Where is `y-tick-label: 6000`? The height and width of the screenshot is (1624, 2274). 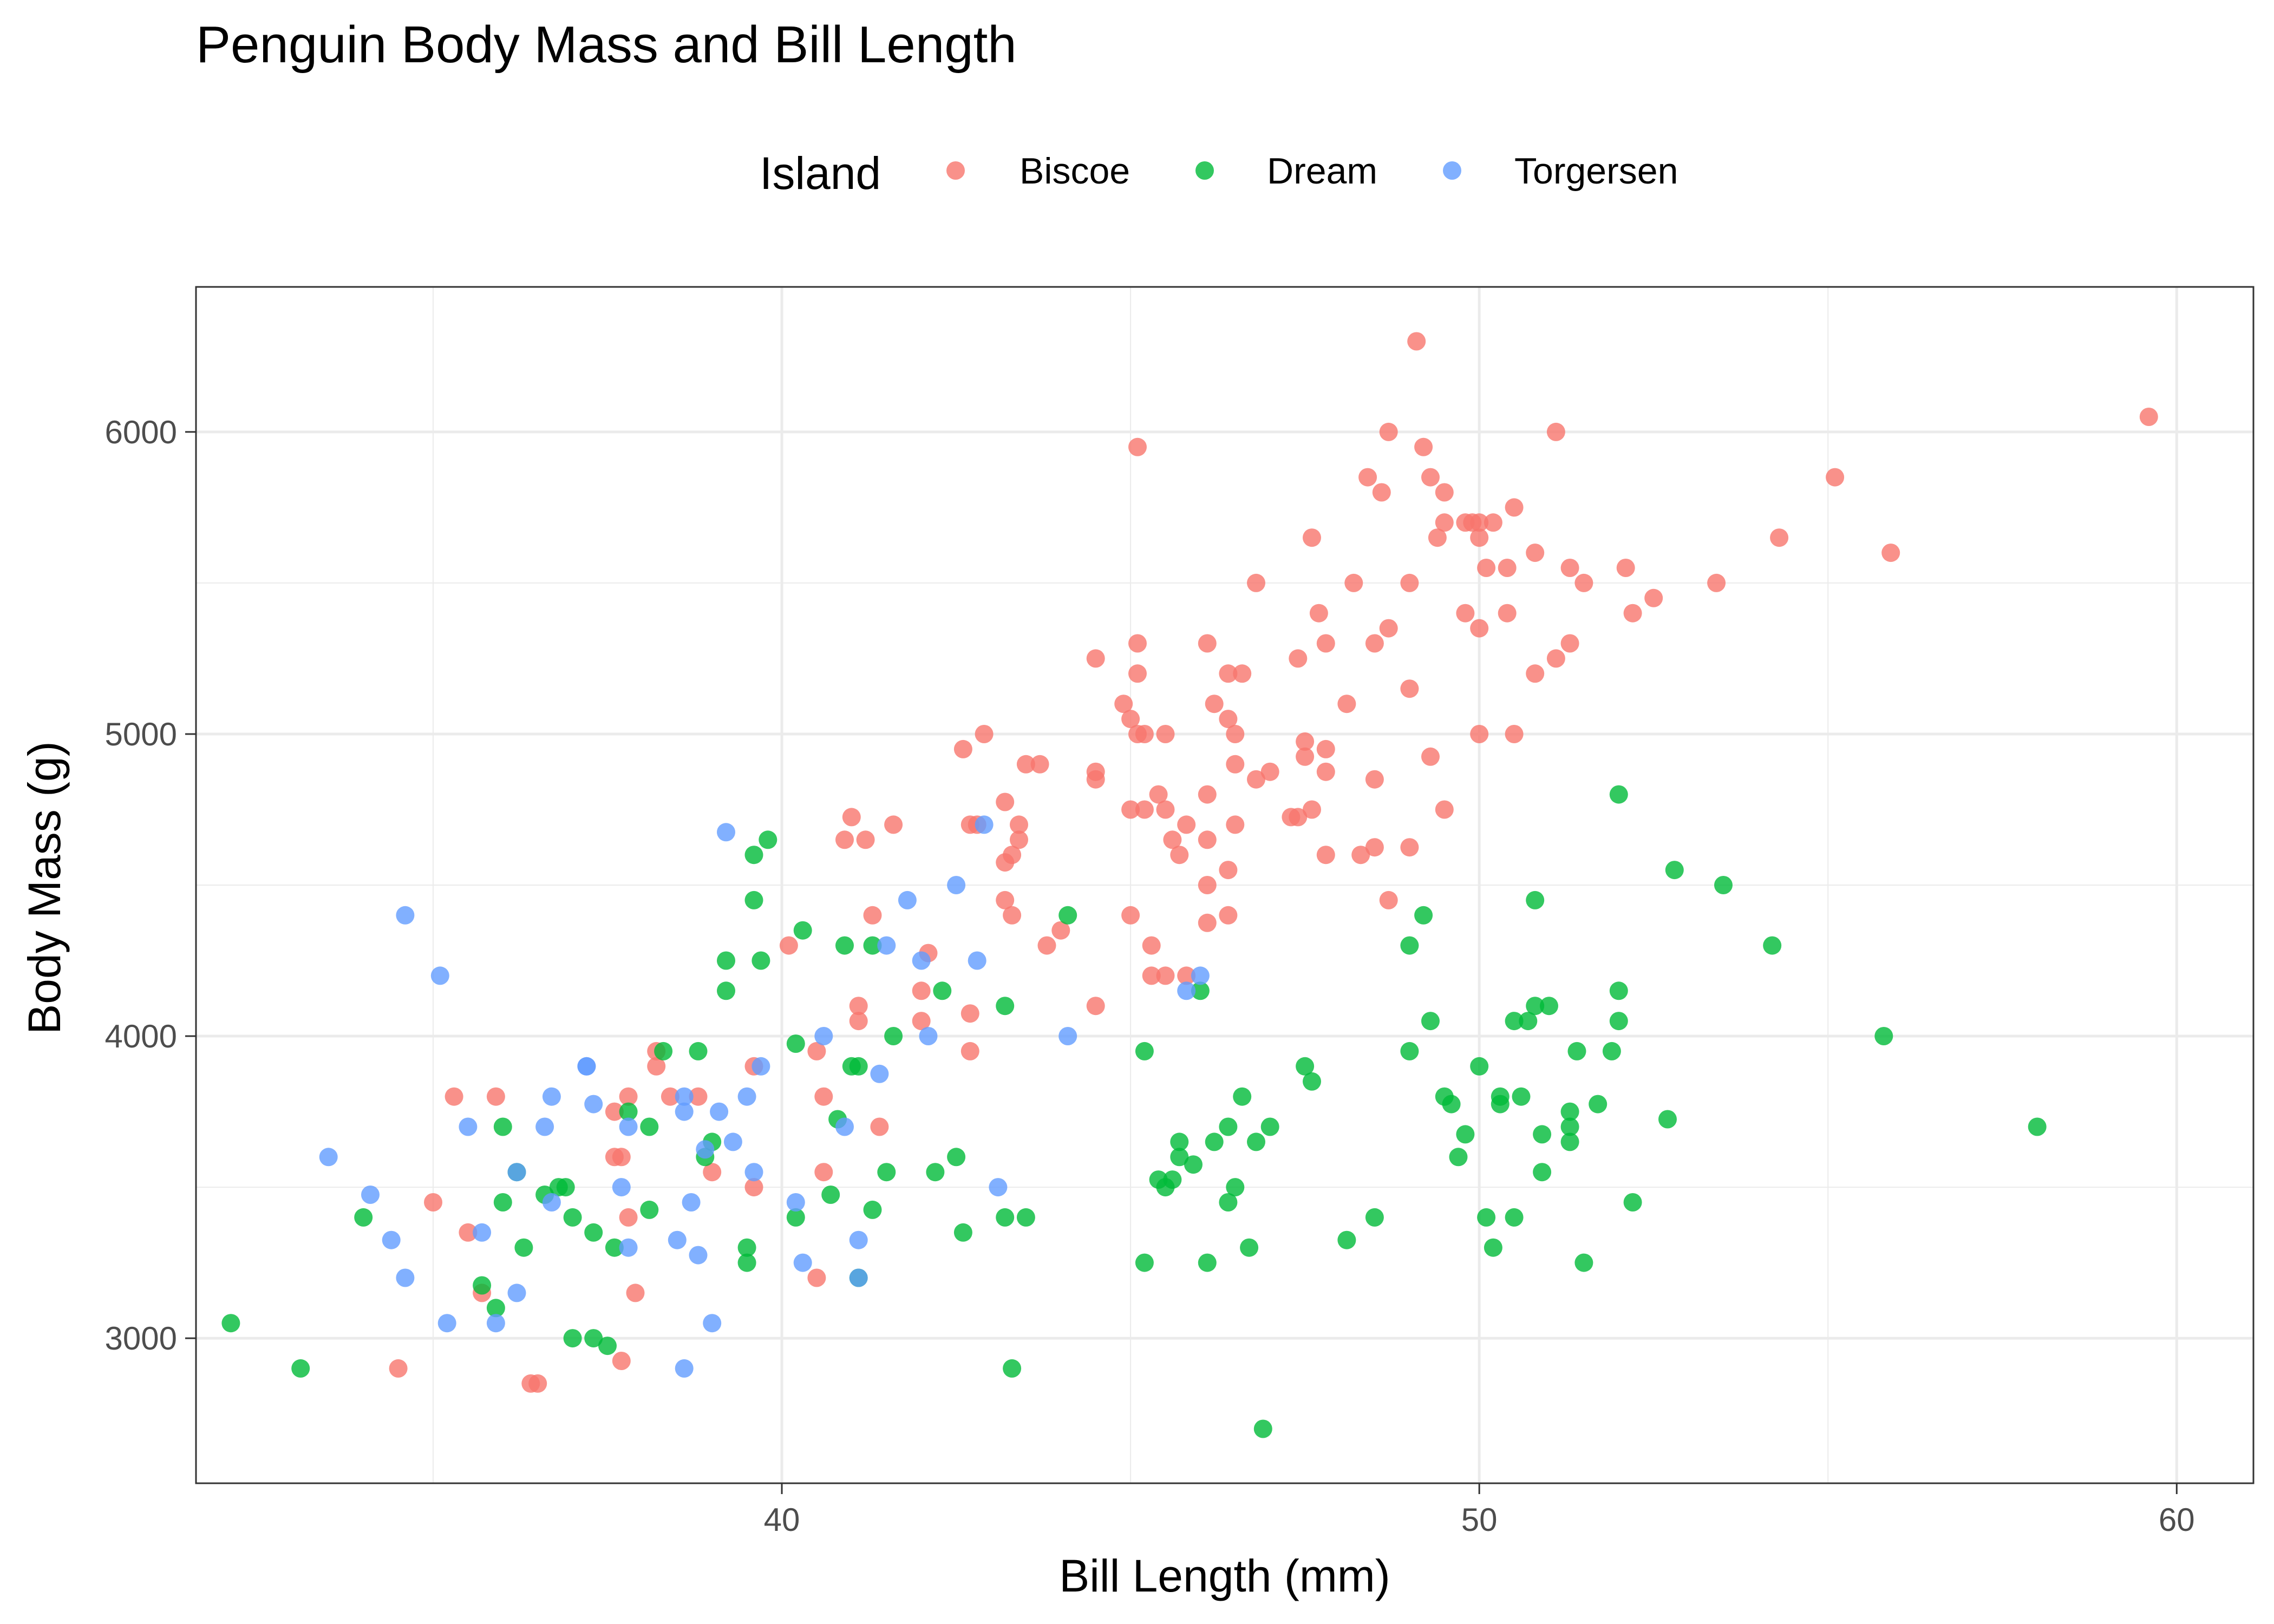 y-tick-label: 6000 is located at coordinates (141, 432).